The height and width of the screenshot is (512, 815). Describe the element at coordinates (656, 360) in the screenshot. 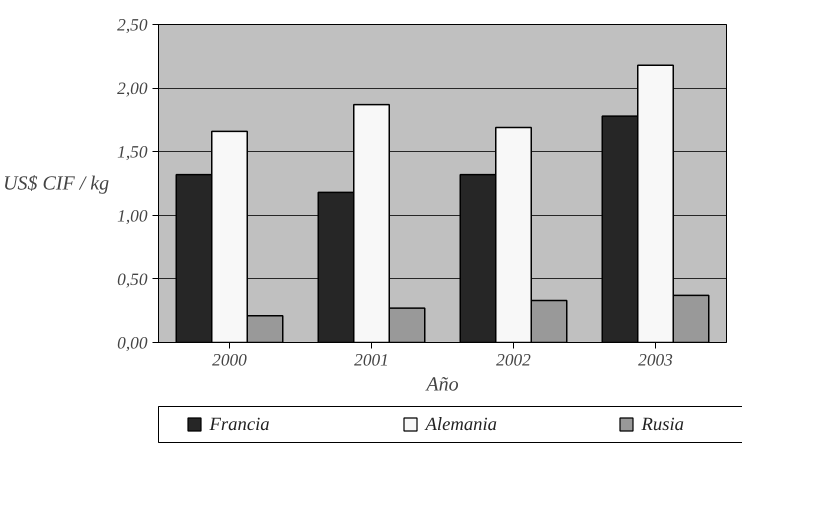

I see `x-tick-label: 2003` at that location.